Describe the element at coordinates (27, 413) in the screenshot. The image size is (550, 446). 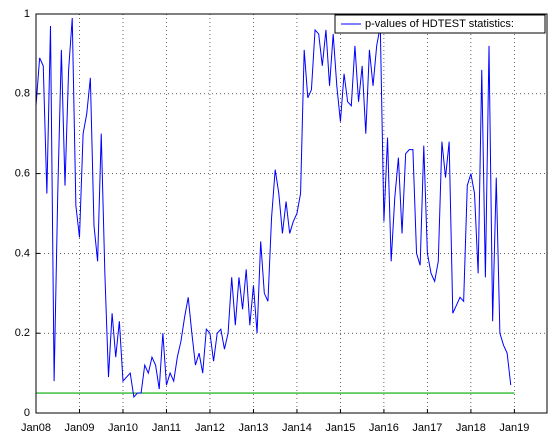
I see `y-tick-label: 0` at that location.